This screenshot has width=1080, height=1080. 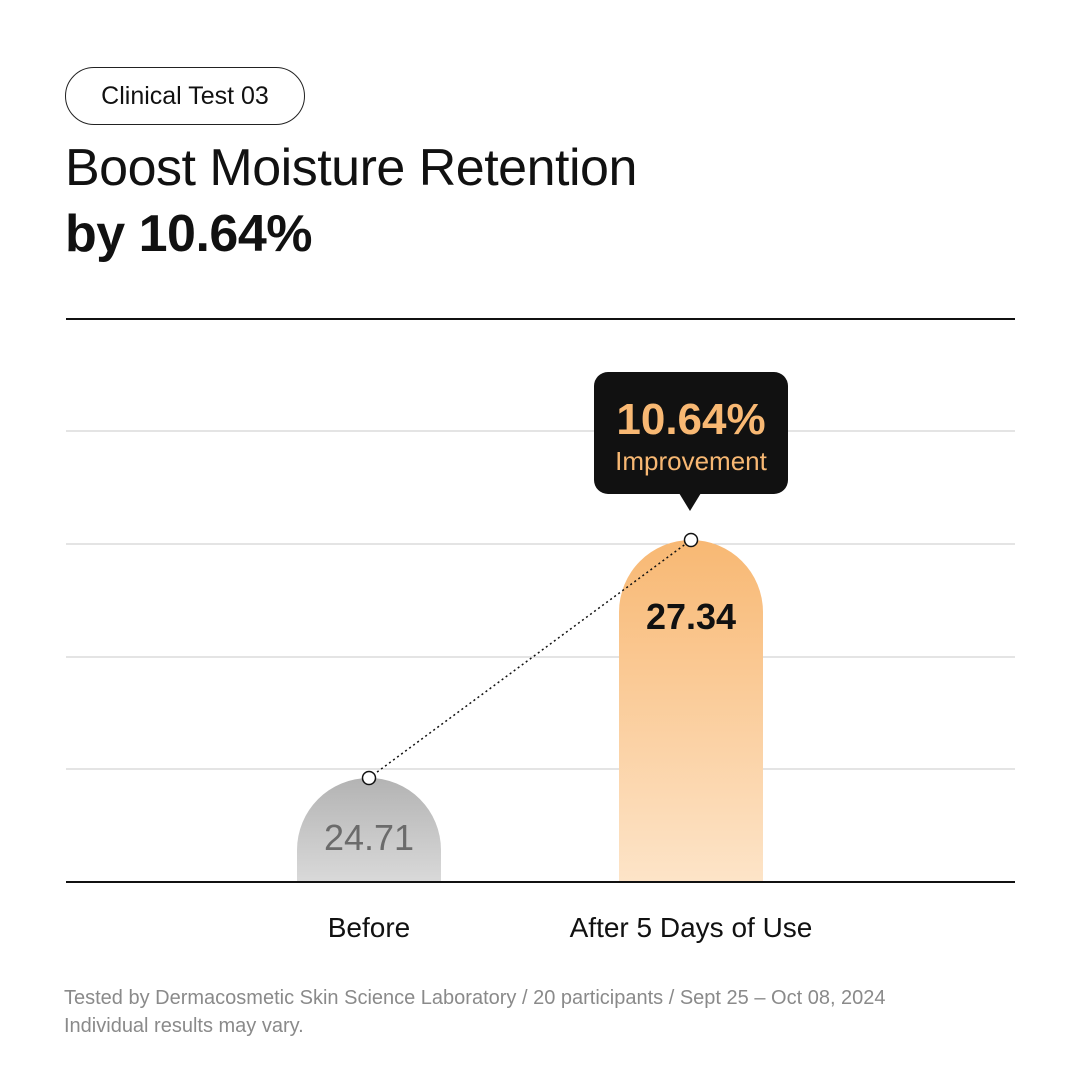 I want to click on category-label-after: After 5 Days of Use, so click(x=691, y=927).